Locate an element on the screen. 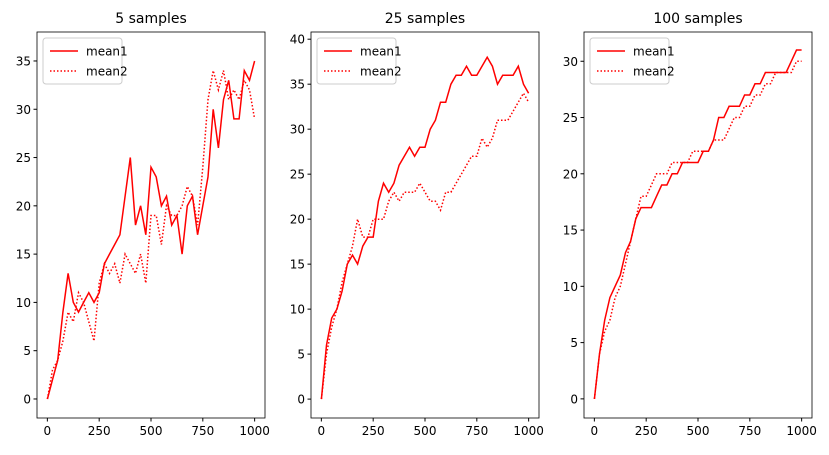 The width and height of the screenshot is (829, 455). y-tick-label: 40 is located at coordinates (297, 40).